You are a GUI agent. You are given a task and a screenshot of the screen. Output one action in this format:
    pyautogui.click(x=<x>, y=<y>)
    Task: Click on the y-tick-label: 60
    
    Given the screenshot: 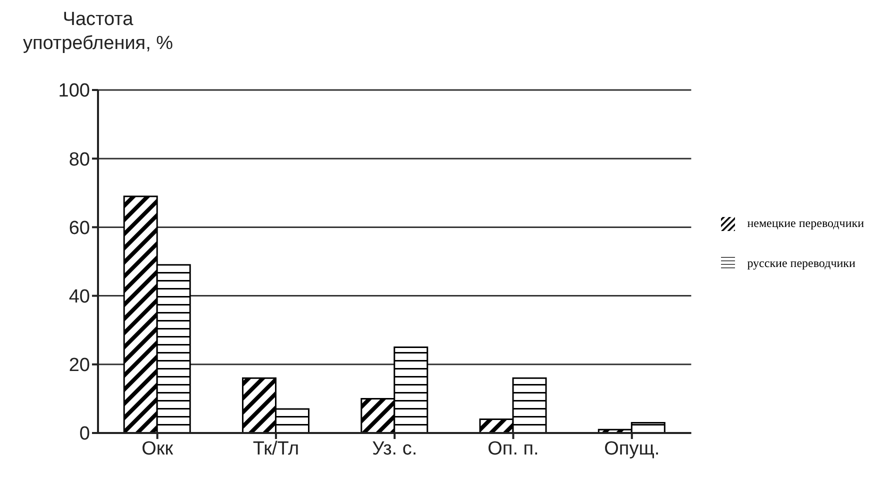 What is the action you would take?
    pyautogui.click(x=79, y=228)
    